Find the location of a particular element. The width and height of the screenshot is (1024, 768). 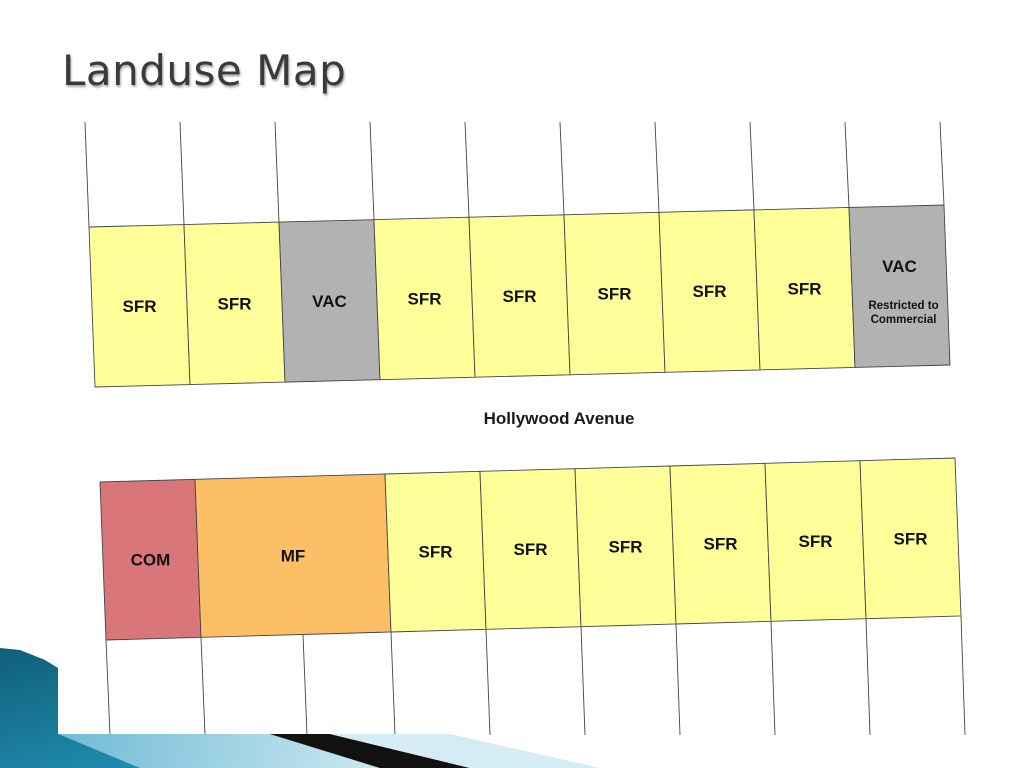

north-parcel-5-label: SFR is located at coordinates (520, 296).